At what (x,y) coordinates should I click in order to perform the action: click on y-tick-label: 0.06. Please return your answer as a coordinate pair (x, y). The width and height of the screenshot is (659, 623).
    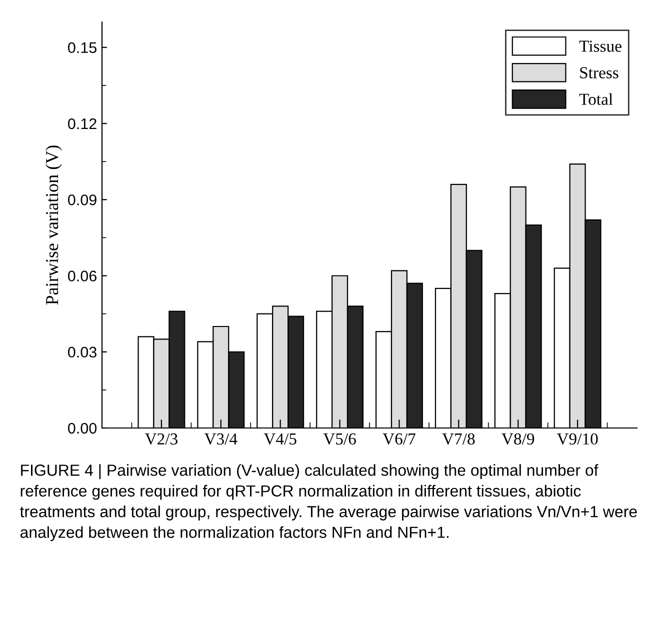
    Looking at the image, I should click on (82, 276).